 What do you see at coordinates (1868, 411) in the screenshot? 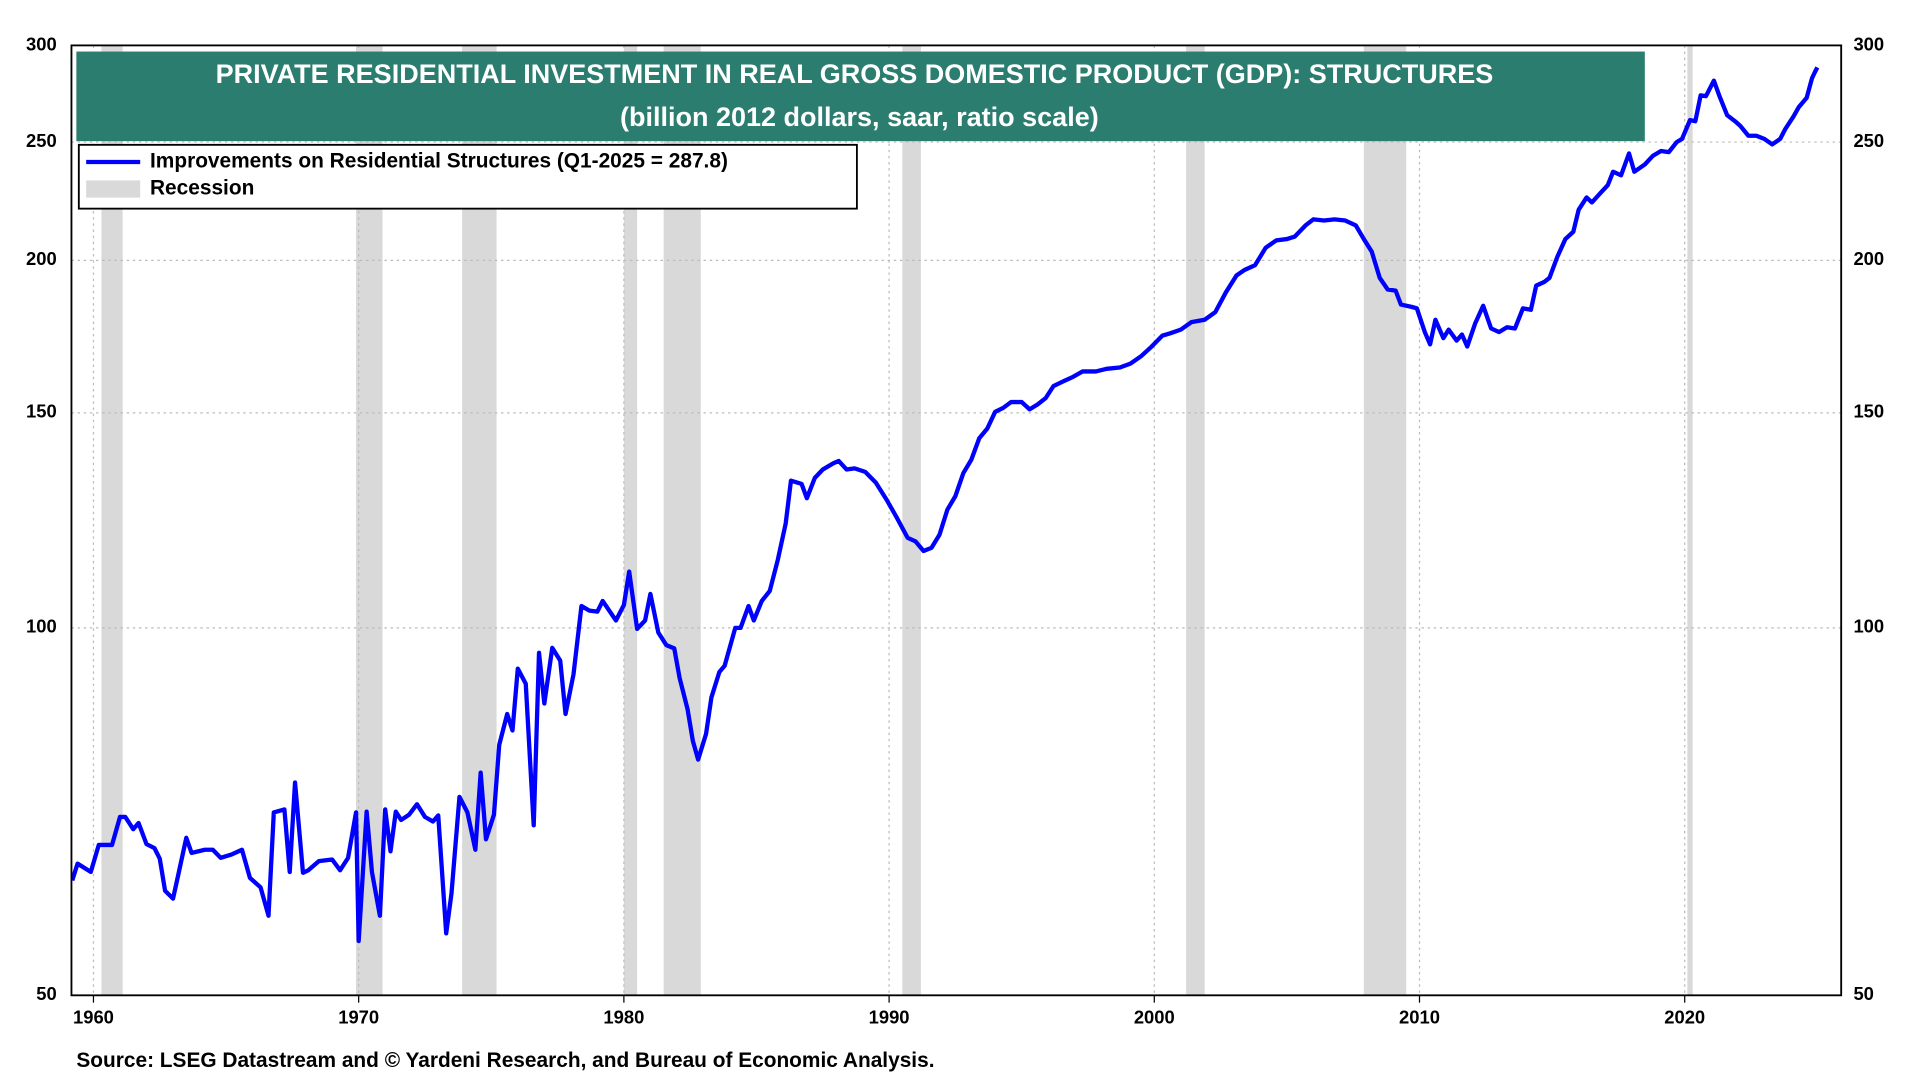
I see `y2-tick-label: 150` at bounding box center [1868, 411].